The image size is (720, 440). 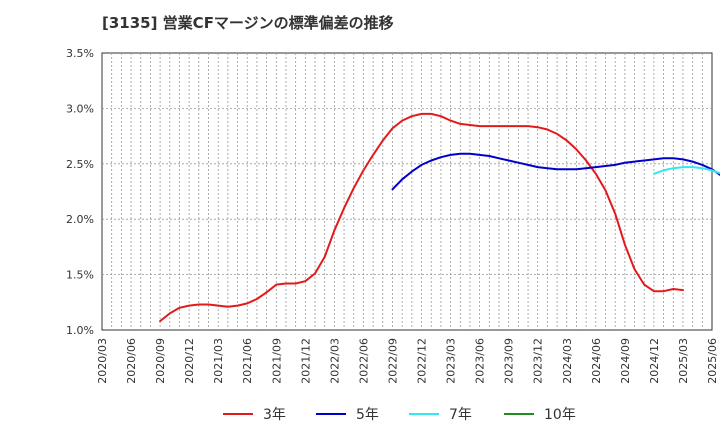 I want to click on y-tick-label: 3.5%, so click(x=80, y=53).